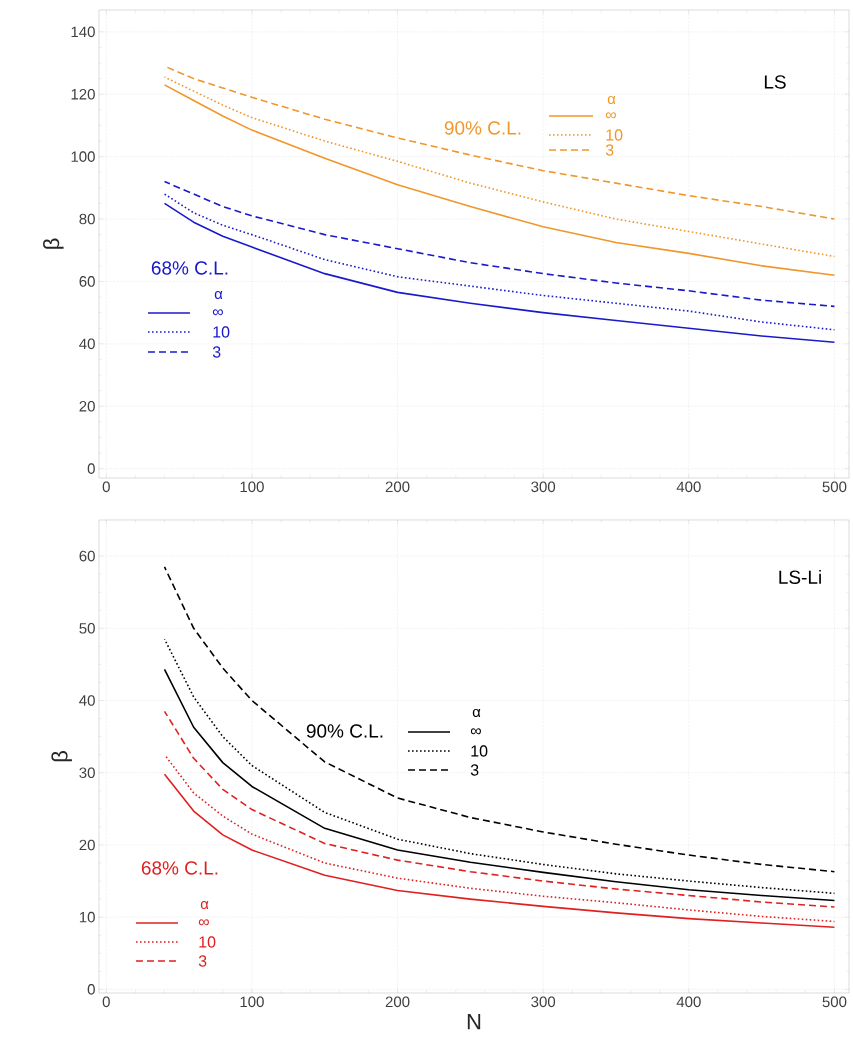 This screenshot has width=853, height=1052. Describe the element at coordinates (87, 628) in the screenshot. I see `y-tick-label: 50` at that location.